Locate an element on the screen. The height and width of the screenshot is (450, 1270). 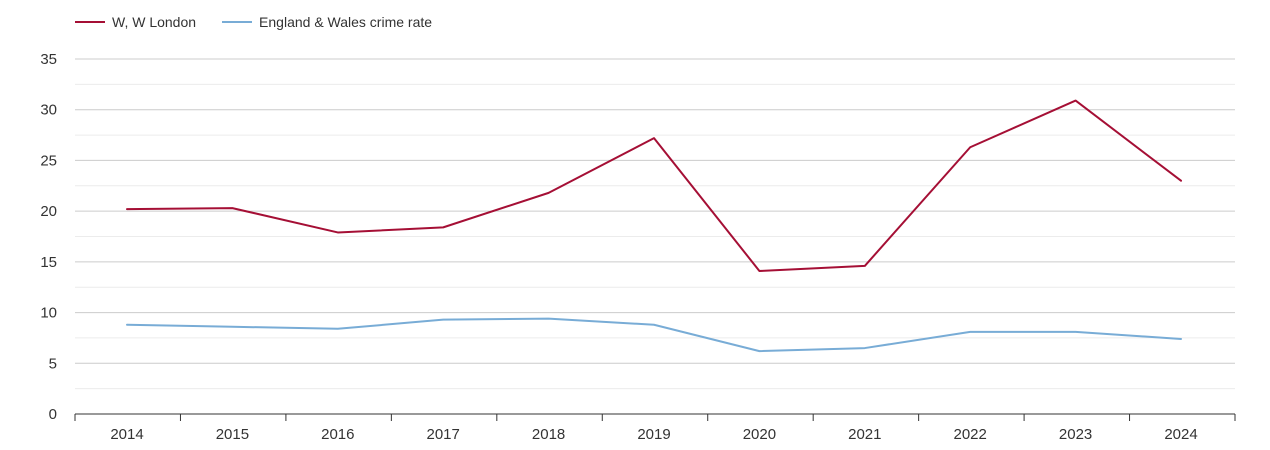
y-tick-label: 0 is located at coordinates (53, 414).